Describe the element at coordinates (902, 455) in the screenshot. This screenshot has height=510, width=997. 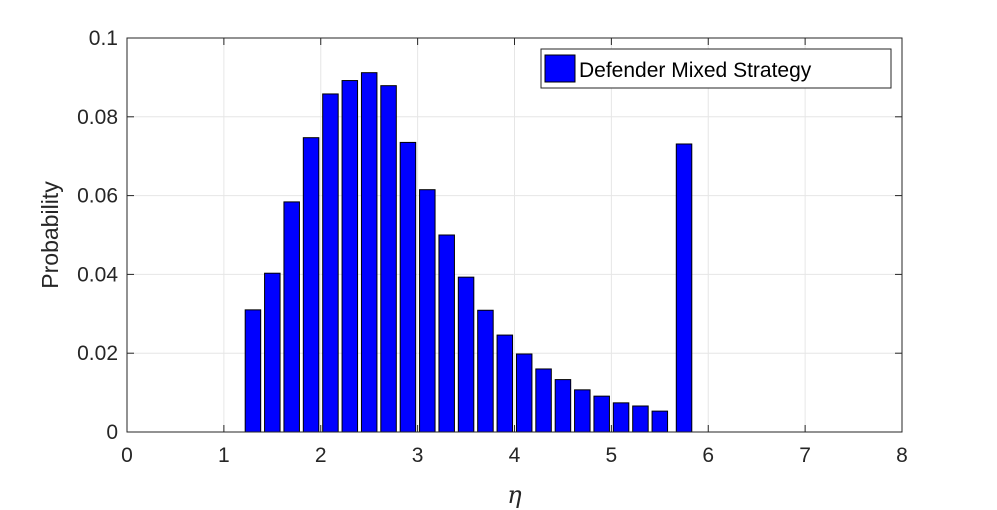
I see `x-tick-label: 8` at that location.